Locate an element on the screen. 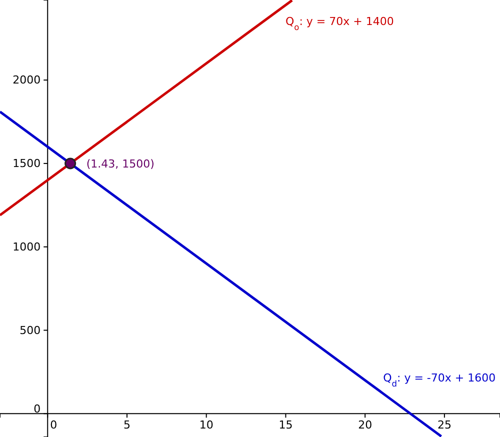 The height and width of the screenshot is (437, 500). x-tick-label: 5 is located at coordinates (126, 425).